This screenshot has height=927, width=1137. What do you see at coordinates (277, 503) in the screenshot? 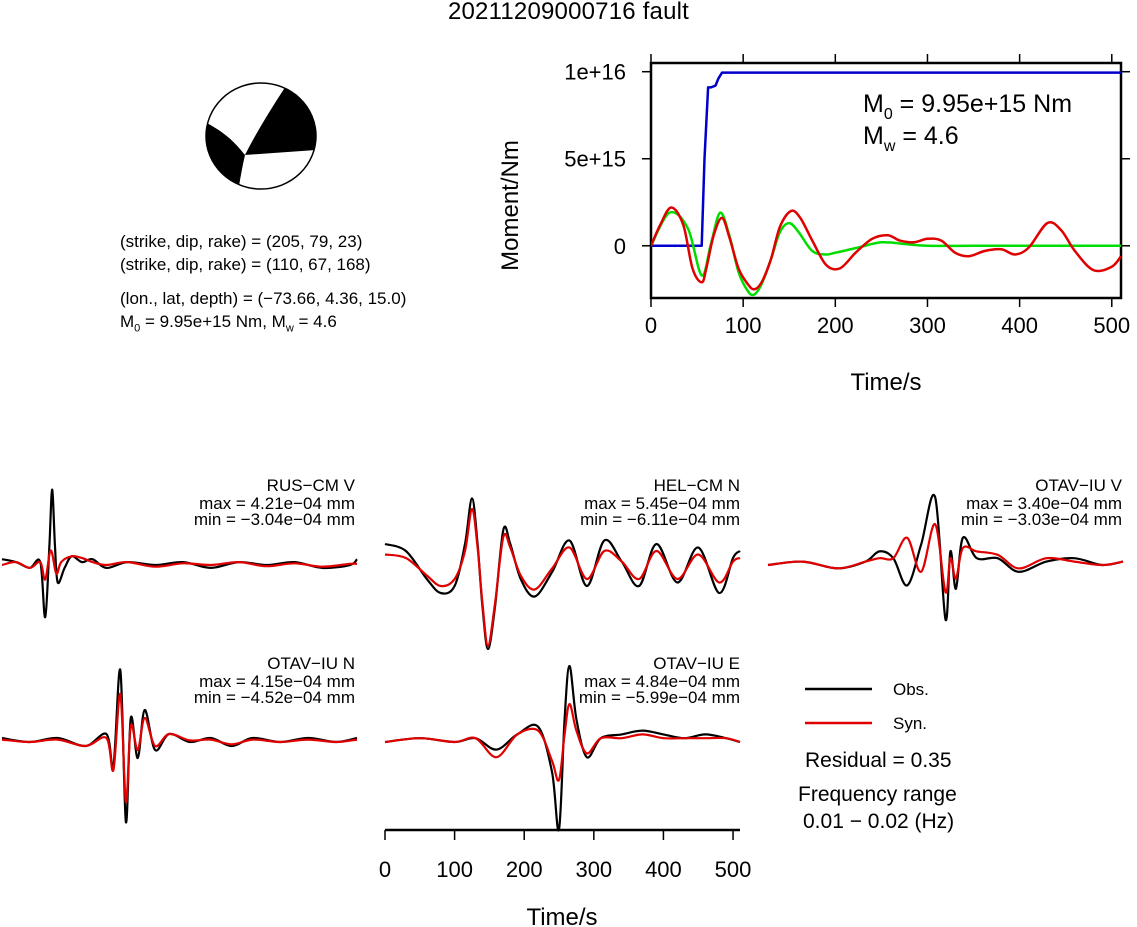
I see `trace-max-text: max = 4.21e−04 mm` at bounding box center [277, 503].